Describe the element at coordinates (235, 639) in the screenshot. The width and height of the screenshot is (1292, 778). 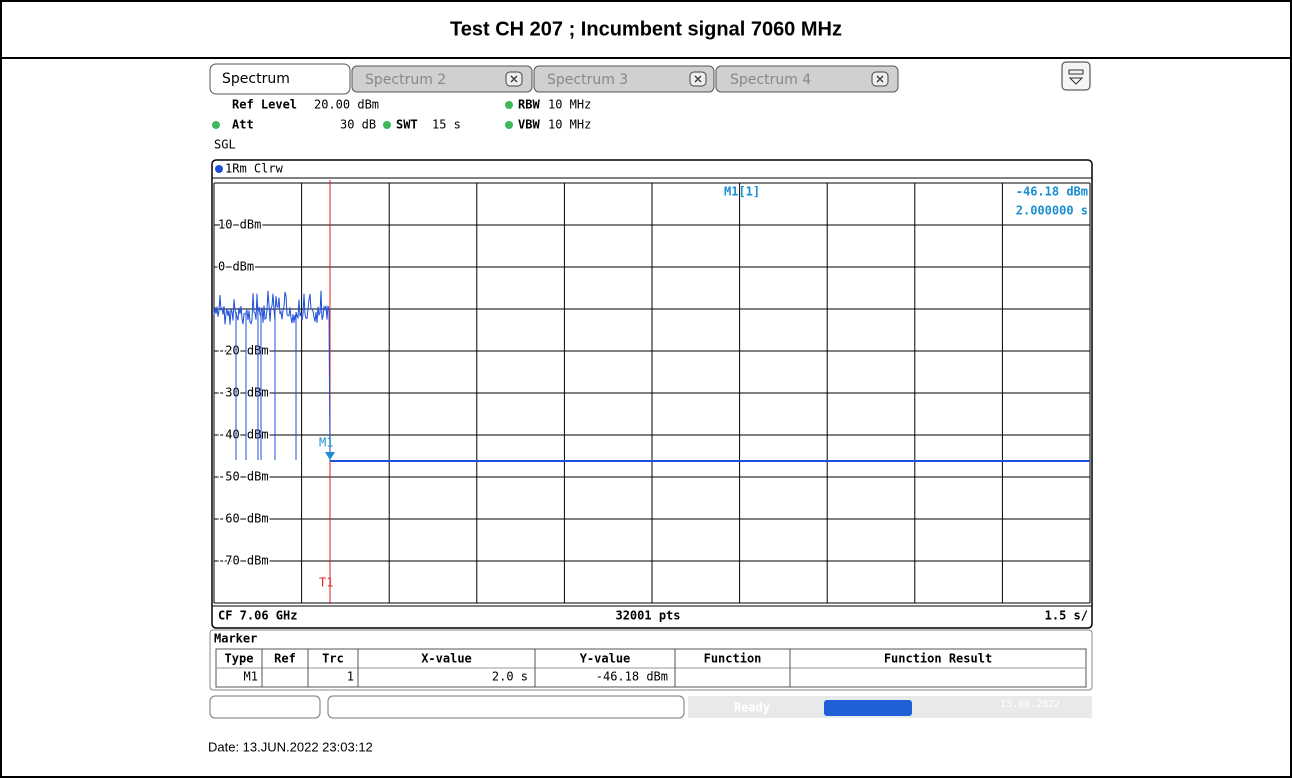
I see `marker-title: Marker` at that location.